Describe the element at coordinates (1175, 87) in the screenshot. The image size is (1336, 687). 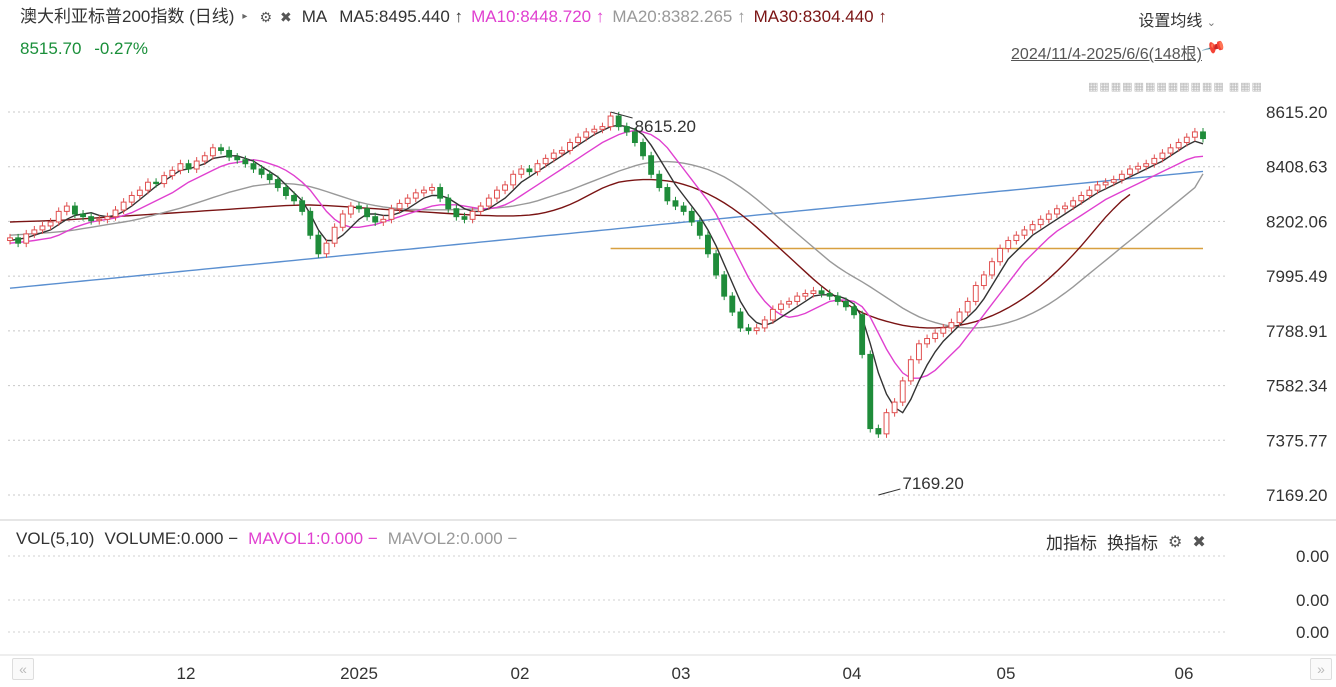
I see `toolbar-dots-icon: ▦▦▦▦▦▦▦▦▦▦▦▦ ▦▦▦` at that location.